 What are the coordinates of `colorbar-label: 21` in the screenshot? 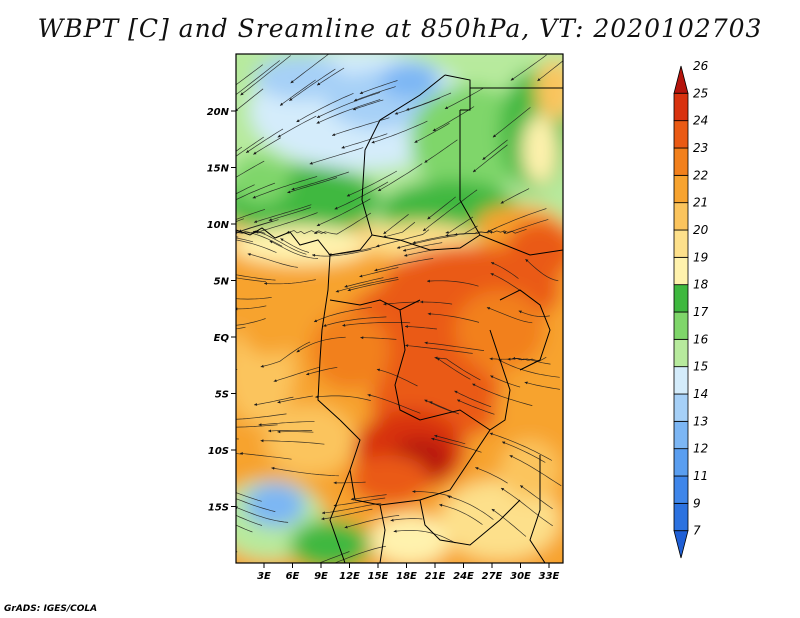 It's located at (700, 203).